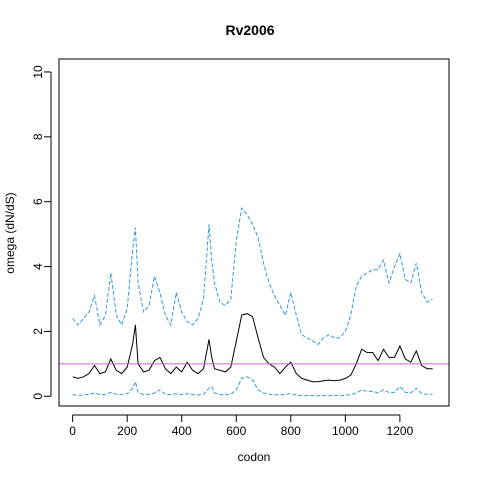  I want to click on y-tick-label: 0, so click(38, 396).